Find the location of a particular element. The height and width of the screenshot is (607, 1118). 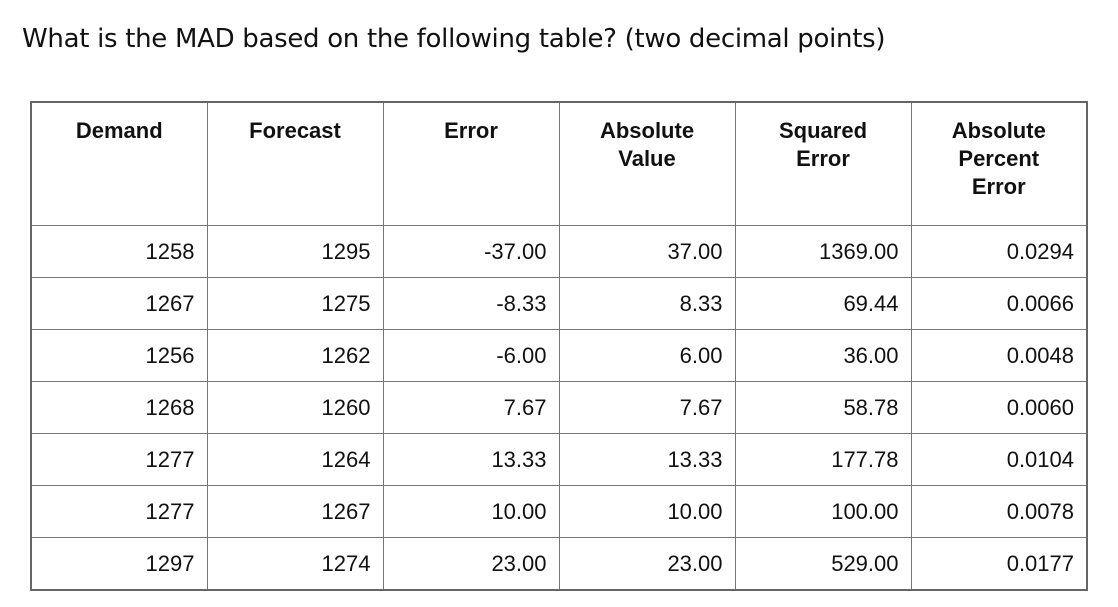

column-header: Forecast is located at coordinates (295, 163).